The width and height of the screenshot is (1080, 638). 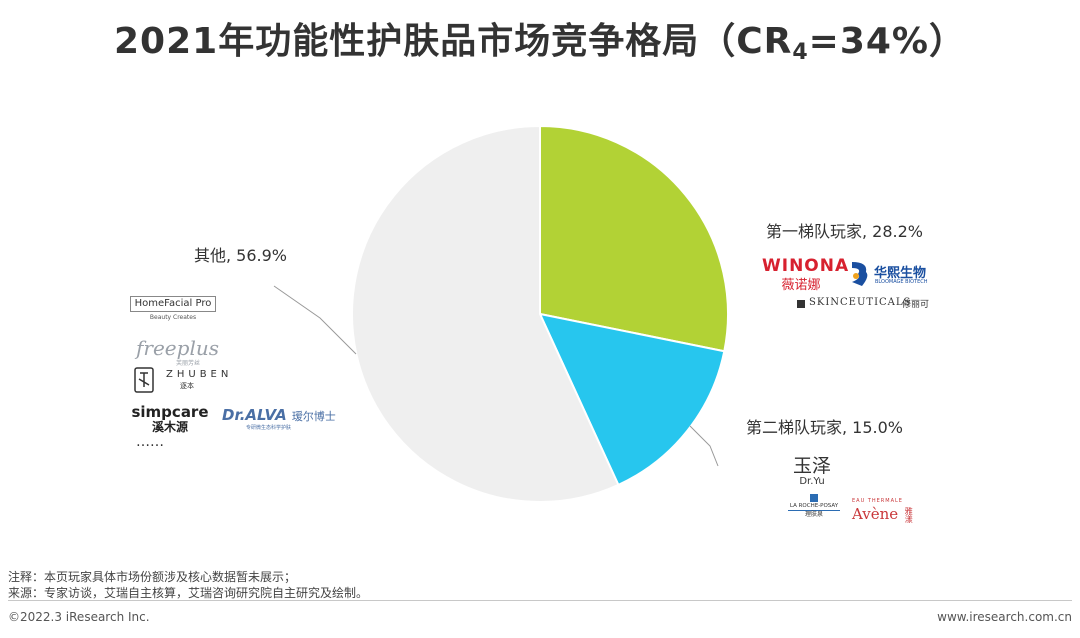 What do you see at coordinates (79, 617) in the screenshot?
I see `copyright: ©2022.3 iResearch Inc.` at bounding box center [79, 617].